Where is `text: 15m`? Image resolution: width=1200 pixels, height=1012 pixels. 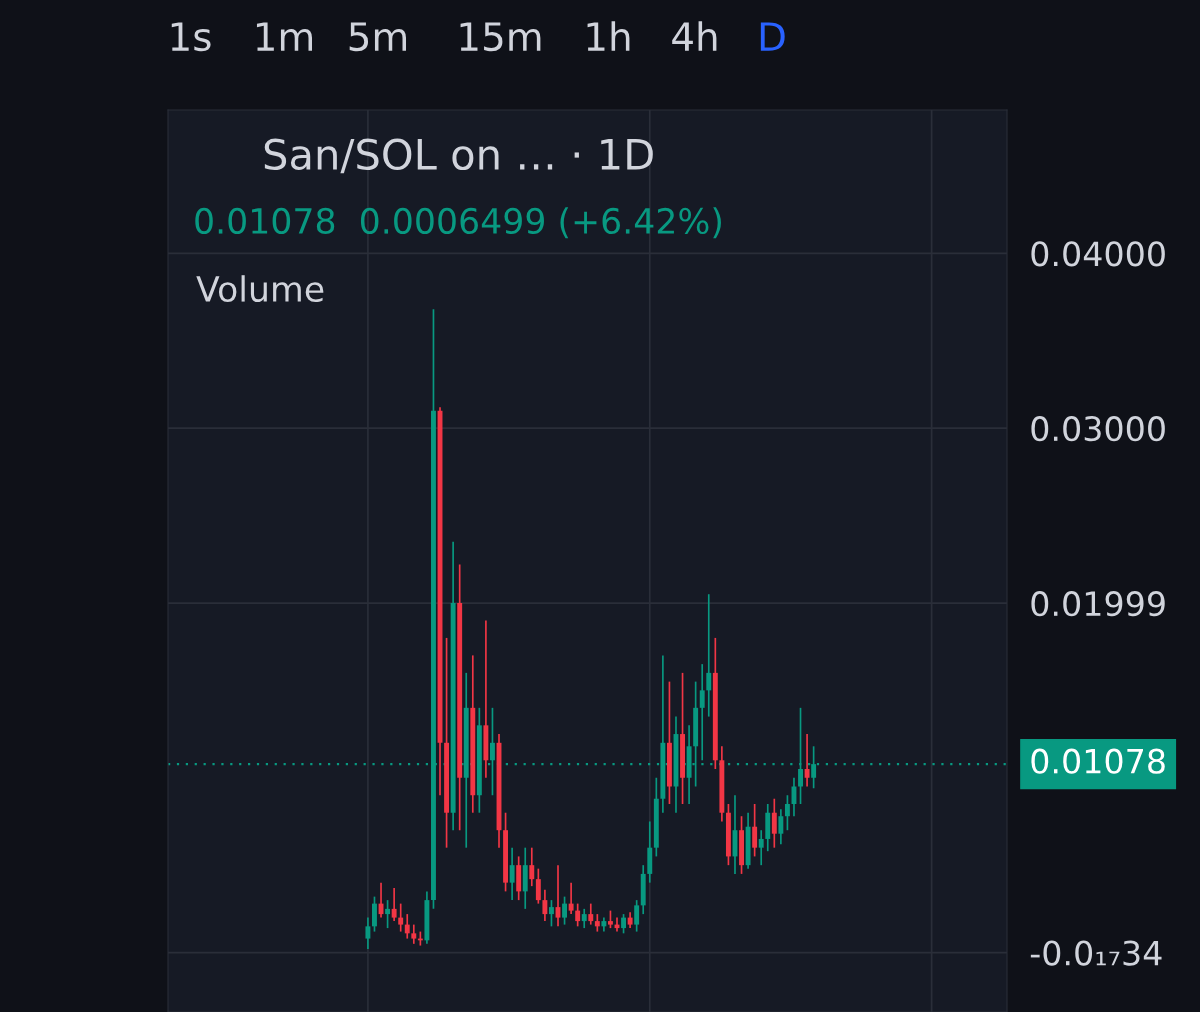 text: 15m is located at coordinates (500, 37).